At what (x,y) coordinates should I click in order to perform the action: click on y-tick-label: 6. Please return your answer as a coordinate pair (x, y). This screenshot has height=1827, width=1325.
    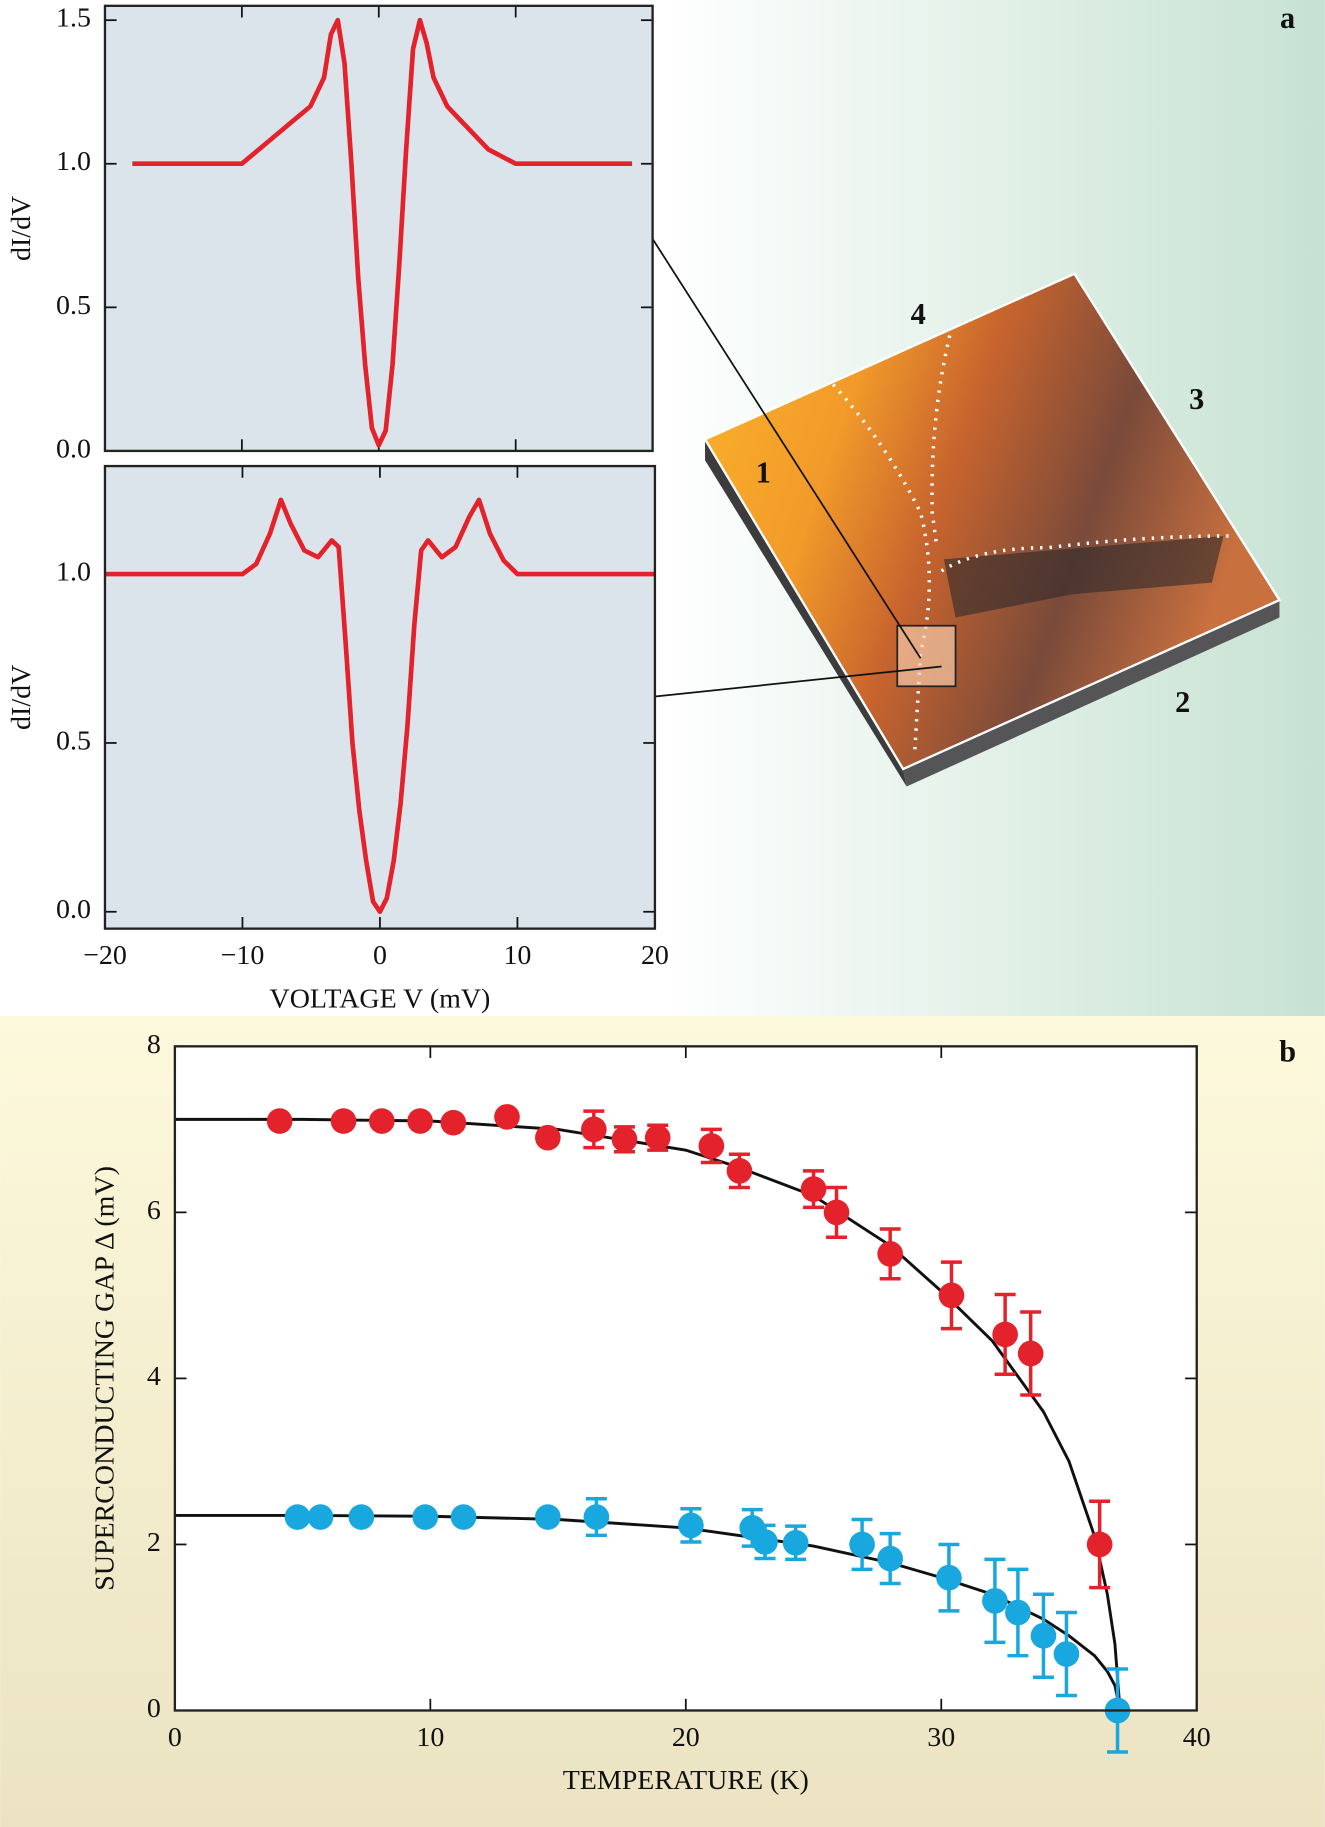
    Looking at the image, I should click on (154, 1210).